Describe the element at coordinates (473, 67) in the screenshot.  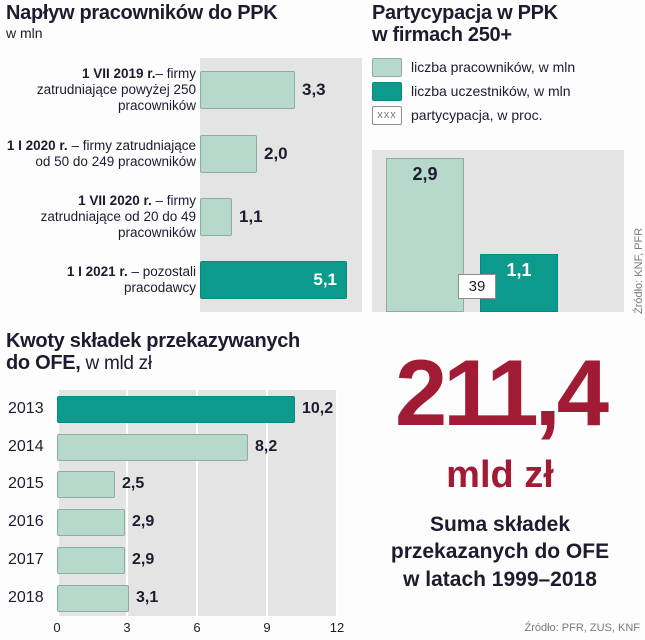
I see `legend-item-employees: liczba pracowników, w mln` at that location.